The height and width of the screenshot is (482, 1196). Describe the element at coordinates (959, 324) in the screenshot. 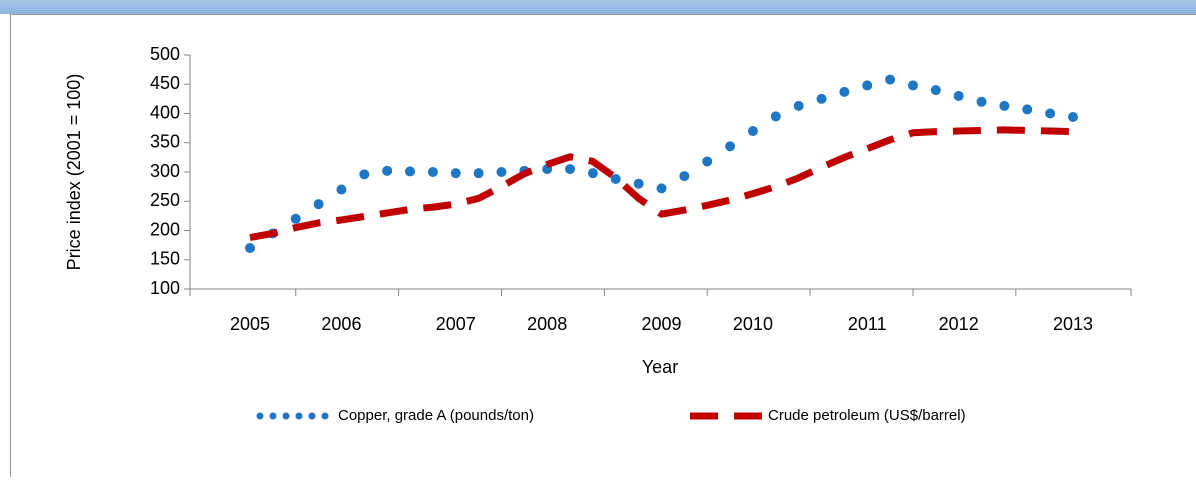

I see `x-tick-label: 2012` at that location.